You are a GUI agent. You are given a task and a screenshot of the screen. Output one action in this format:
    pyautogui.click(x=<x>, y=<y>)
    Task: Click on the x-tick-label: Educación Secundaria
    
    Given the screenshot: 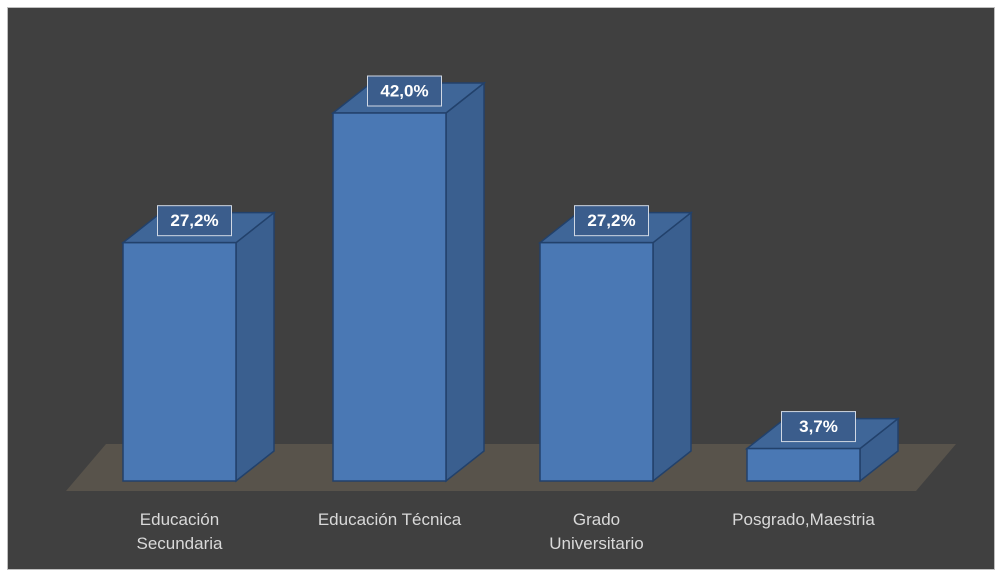 What is the action you would take?
    pyautogui.click(x=179, y=531)
    